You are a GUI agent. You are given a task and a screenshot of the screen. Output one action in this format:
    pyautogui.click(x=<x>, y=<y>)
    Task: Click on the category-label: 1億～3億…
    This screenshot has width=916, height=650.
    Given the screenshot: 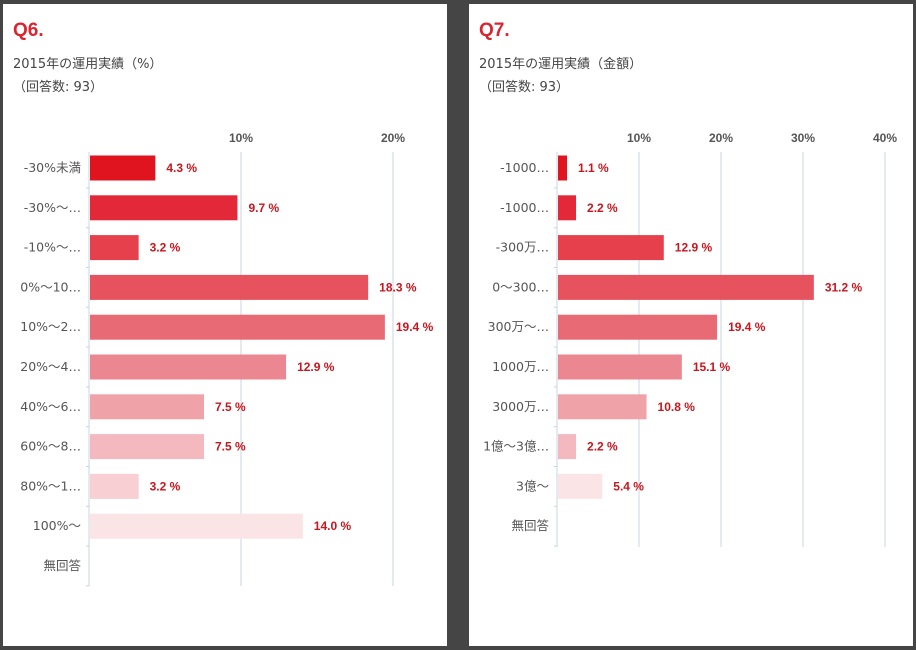 What is the action you would take?
    pyautogui.click(x=516, y=446)
    